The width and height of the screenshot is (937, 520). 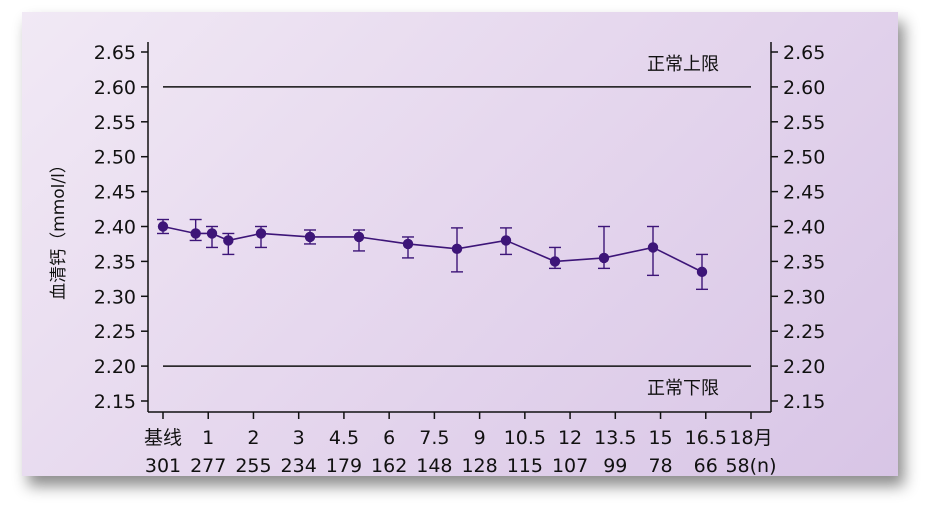 What do you see at coordinates (683, 64) in the screenshot?
I see `upper-limit-label: 正常上限` at bounding box center [683, 64].